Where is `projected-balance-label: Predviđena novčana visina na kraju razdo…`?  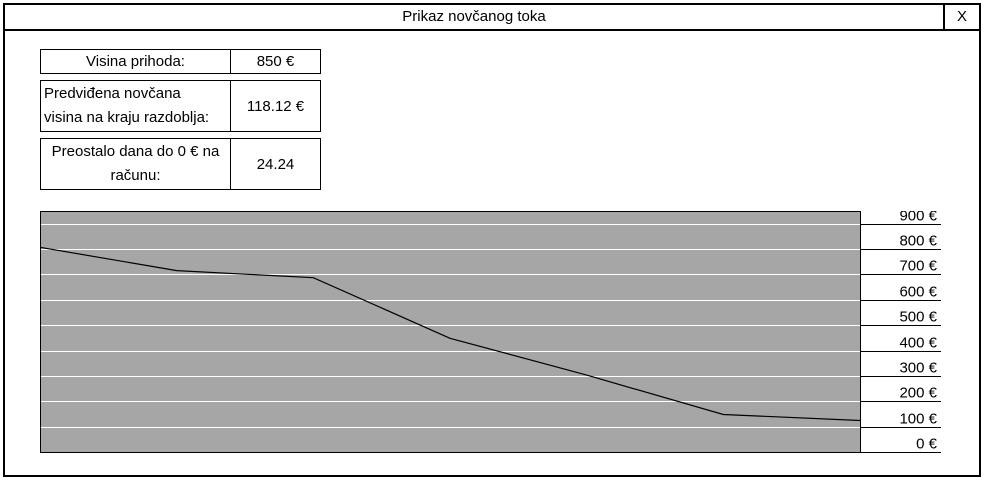 projected-balance-label: Predviđena novčana visina na kraju razdo… is located at coordinates (136, 106).